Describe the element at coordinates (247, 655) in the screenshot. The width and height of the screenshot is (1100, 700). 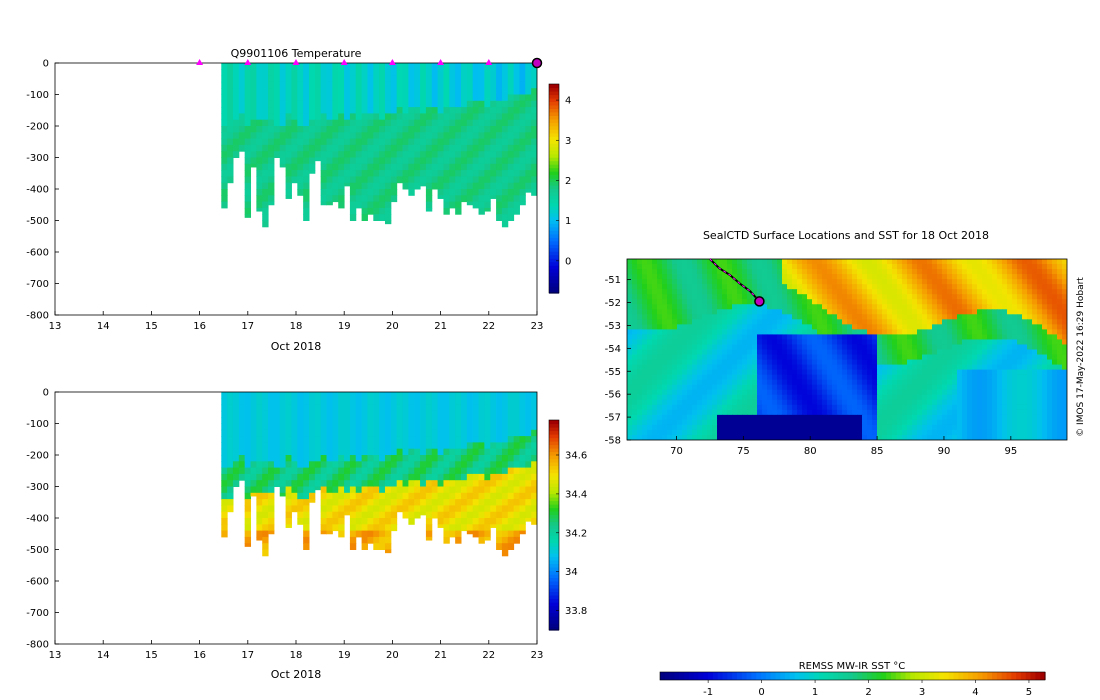
I see `x-tick-label: 17` at that location.